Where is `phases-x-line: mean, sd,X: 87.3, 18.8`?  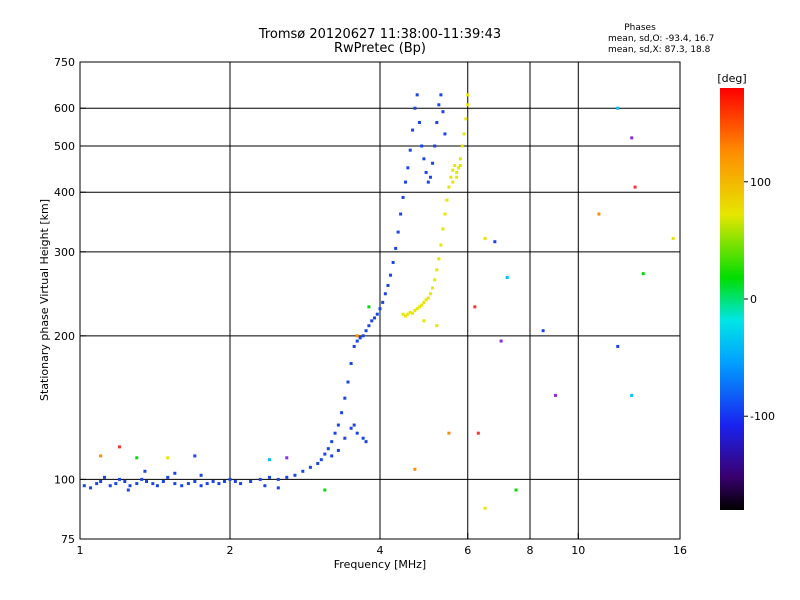 phases-x-line: mean, sd,X: 87.3, 18.8 is located at coordinates (659, 50).